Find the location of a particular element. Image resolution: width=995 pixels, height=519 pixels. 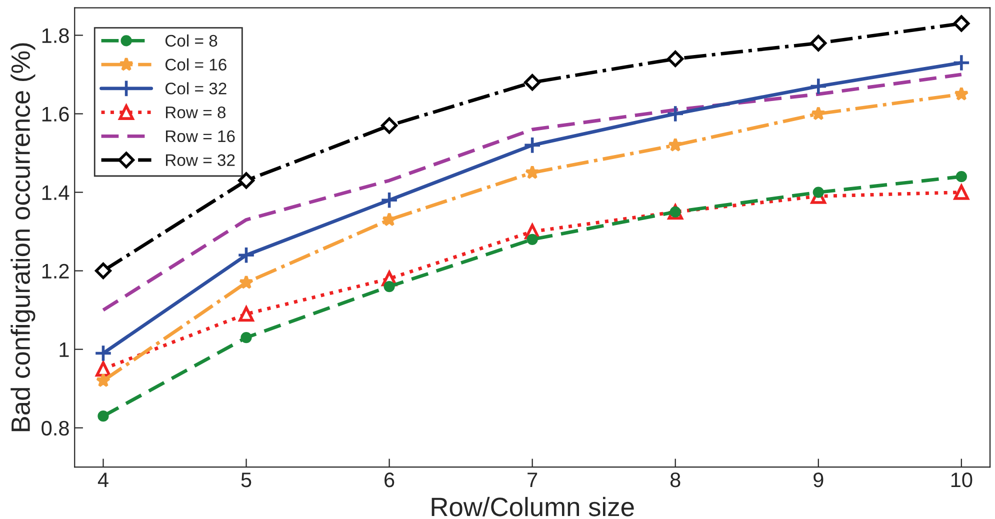

x-tick-label: 10 is located at coordinates (961, 480).